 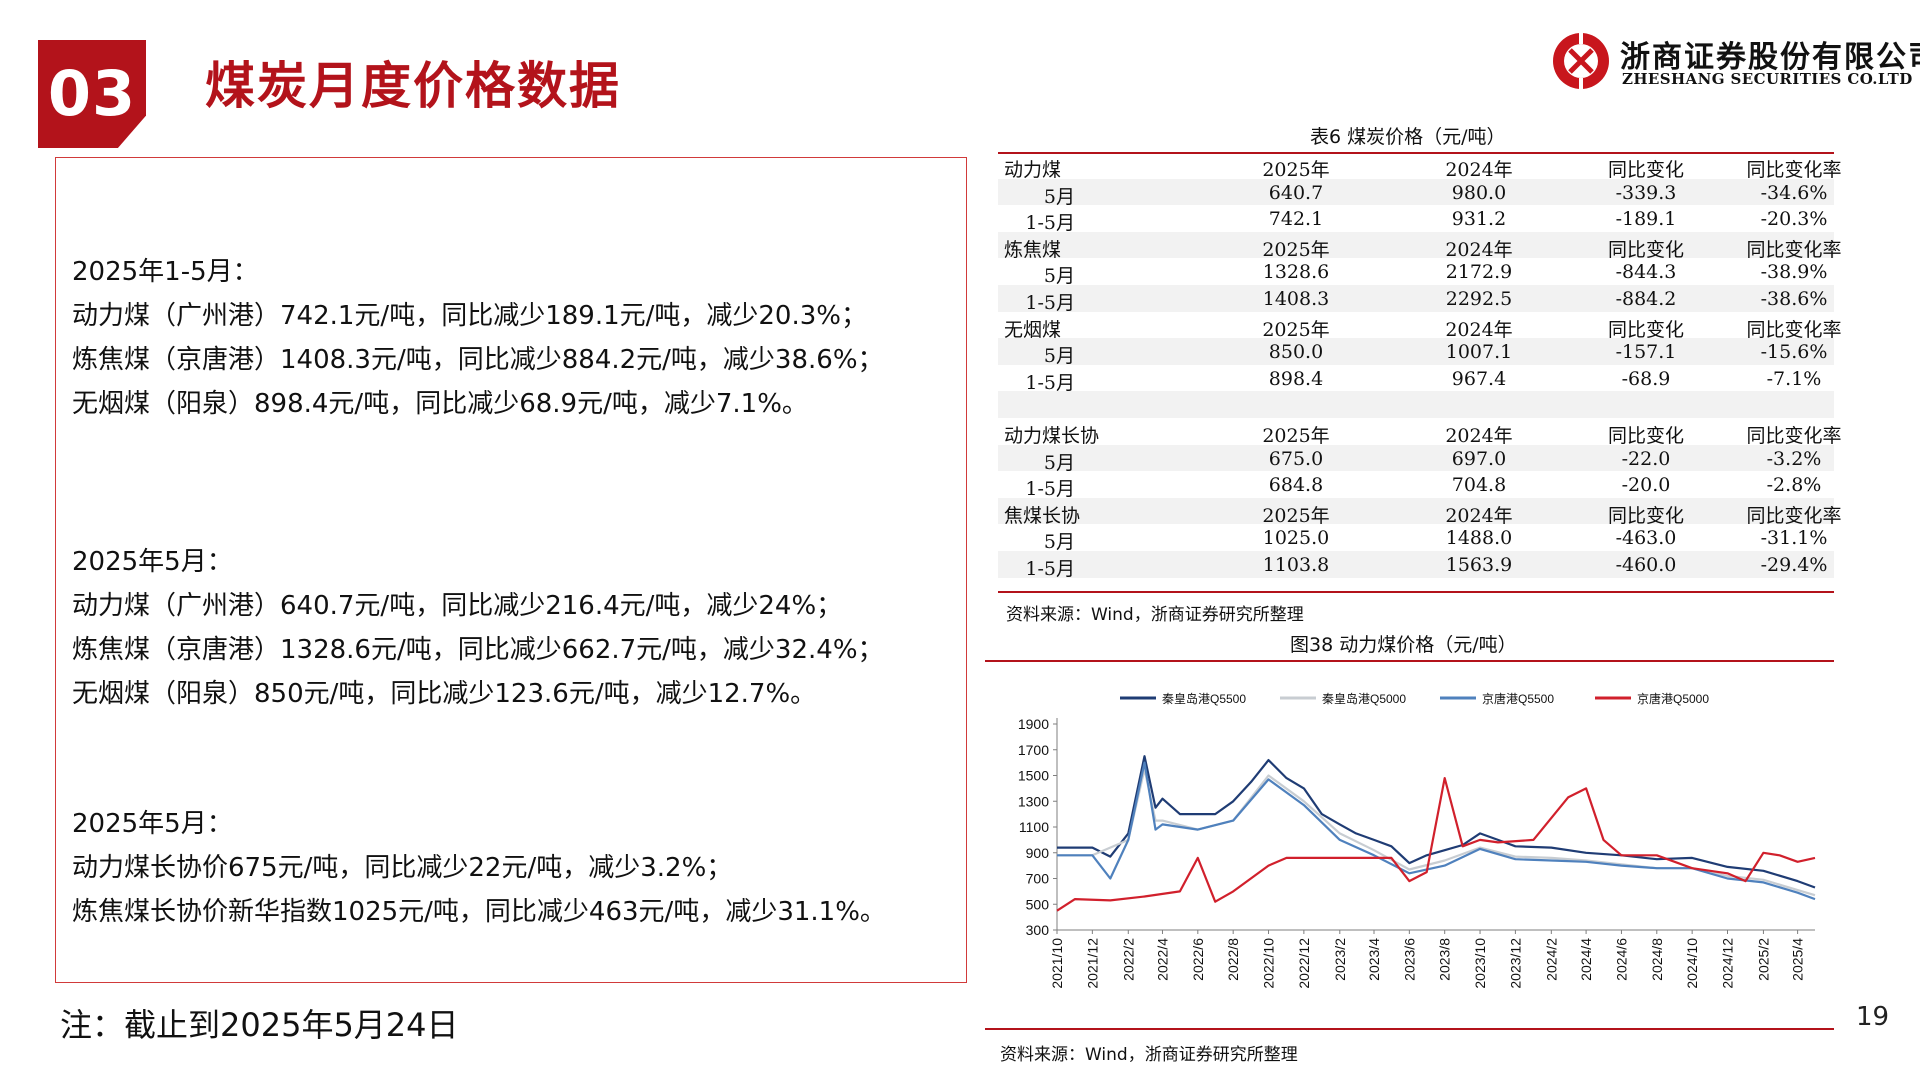 What do you see at coordinates (1296, 378) in the screenshot?
I see `table-cell: 898.4` at bounding box center [1296, 378].